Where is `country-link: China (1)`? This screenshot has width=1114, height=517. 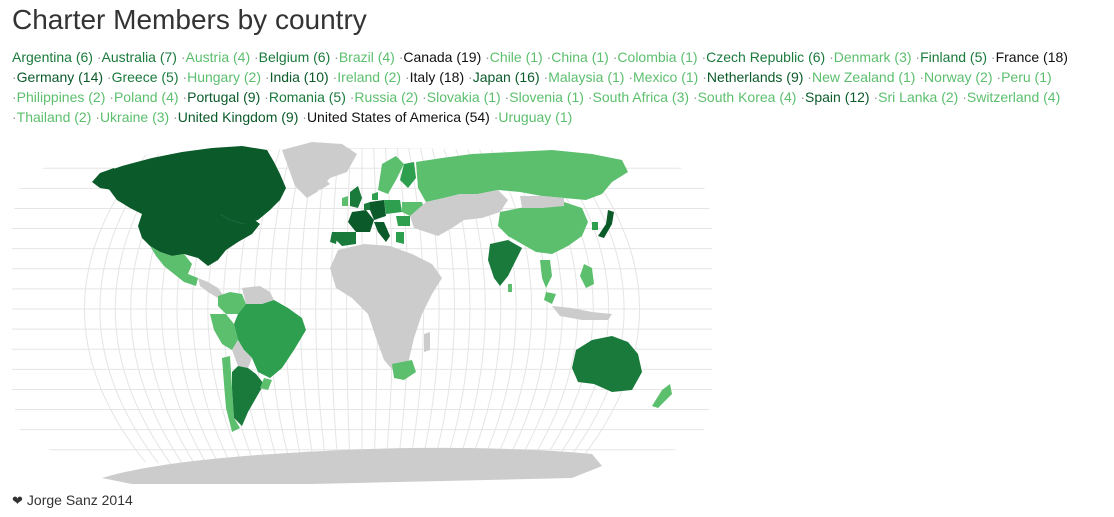
country-link: China (1) is located at coordinates (580, 57).